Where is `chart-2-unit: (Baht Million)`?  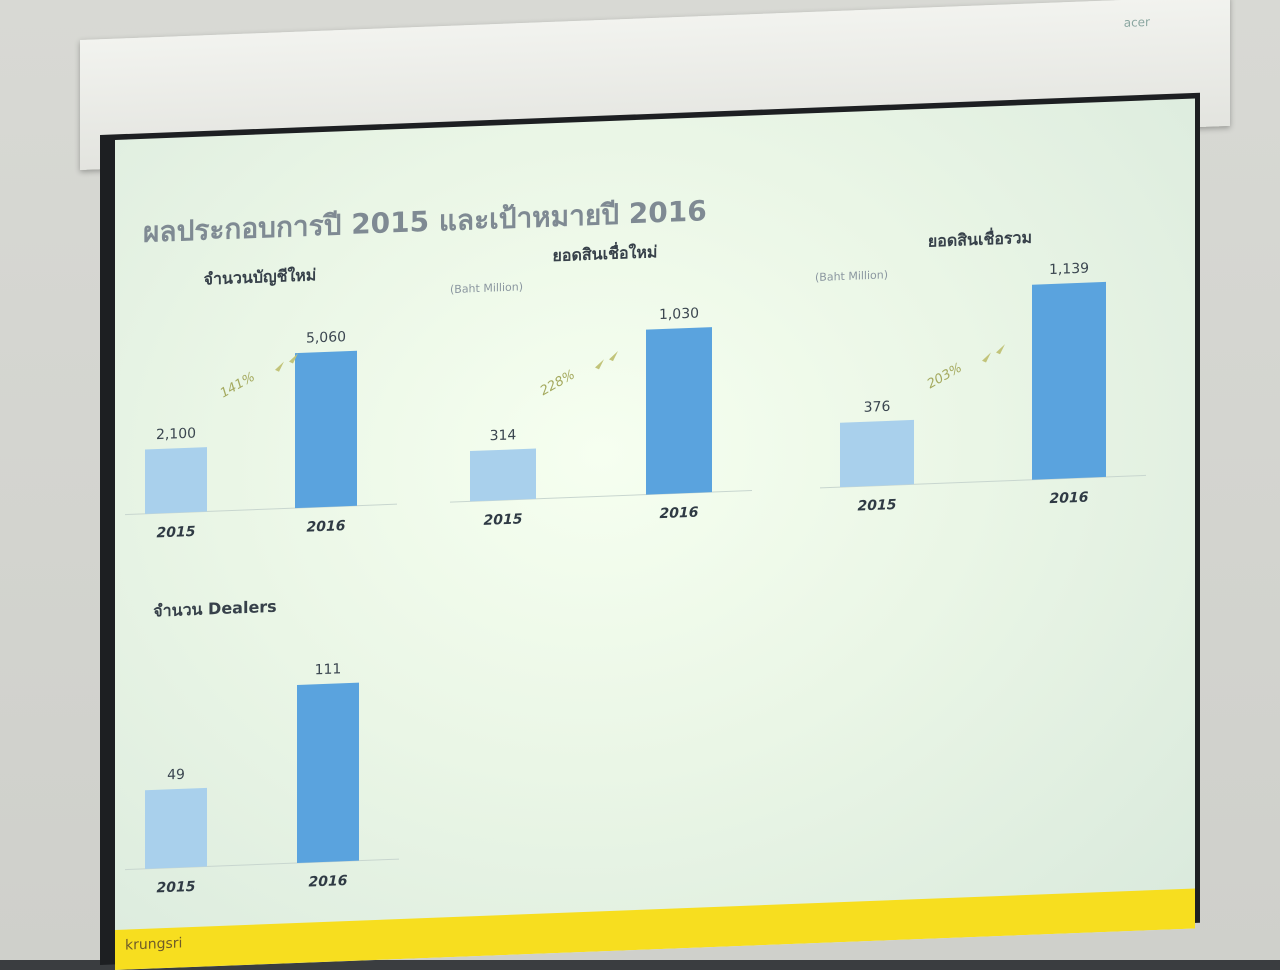 chart-2-unit: (Baht Million) is located at coordinates (486, 288).